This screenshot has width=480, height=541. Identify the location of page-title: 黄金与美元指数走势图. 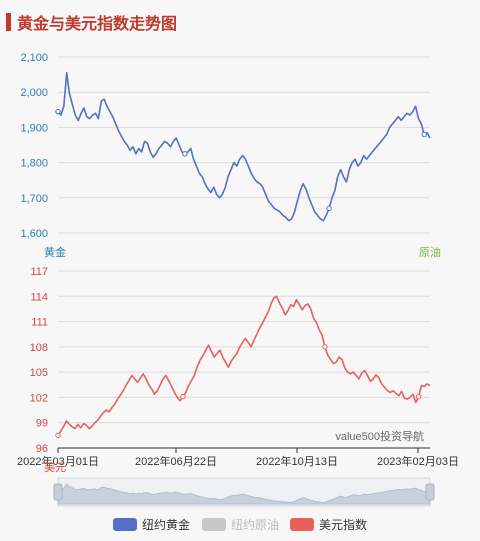
(92, 22).